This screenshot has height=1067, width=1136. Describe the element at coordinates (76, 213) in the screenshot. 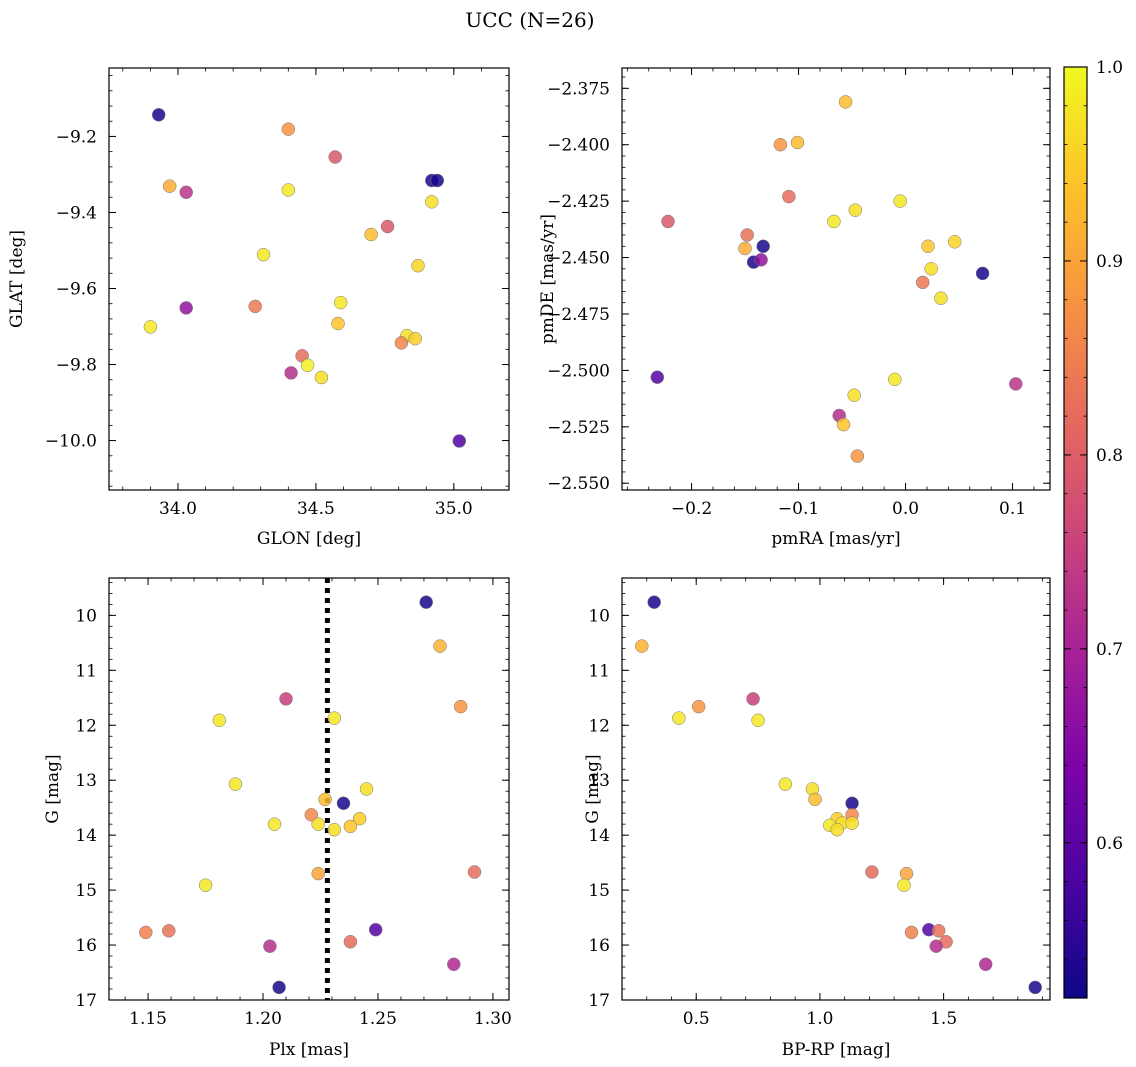

I see `y-tick-label: −9.4` at that location.